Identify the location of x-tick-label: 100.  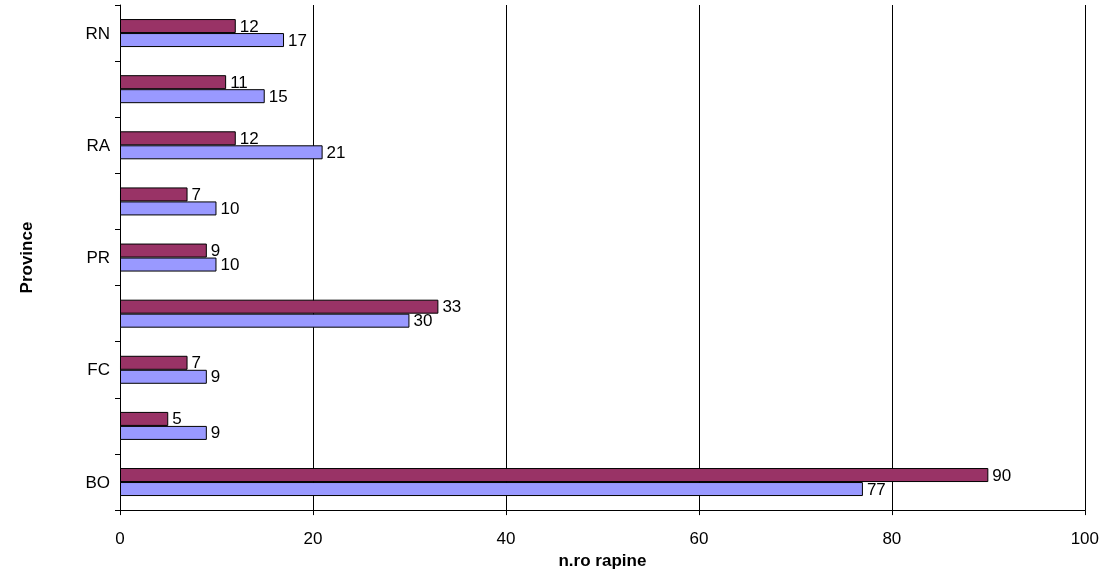
(1085, 539).